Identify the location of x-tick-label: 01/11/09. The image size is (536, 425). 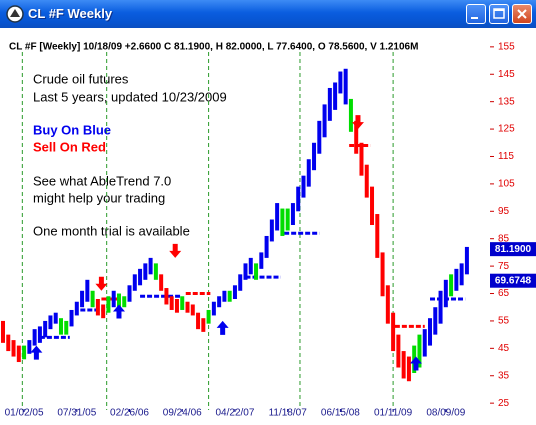
(393, 413).